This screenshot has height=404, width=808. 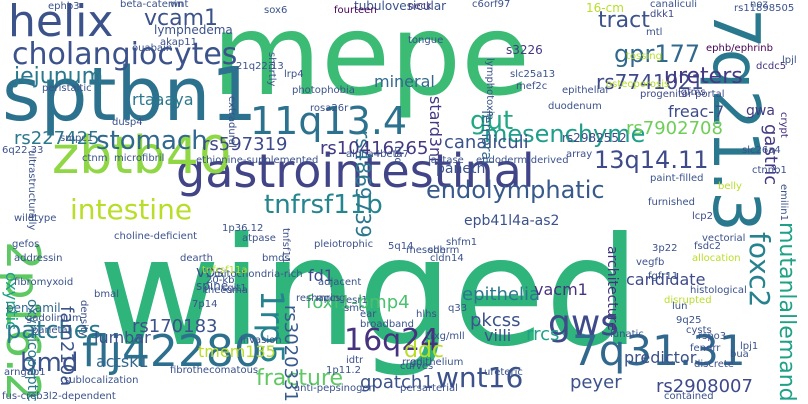 I want to click on word-cloud-word: shfm1, so click(x=462, y=242).